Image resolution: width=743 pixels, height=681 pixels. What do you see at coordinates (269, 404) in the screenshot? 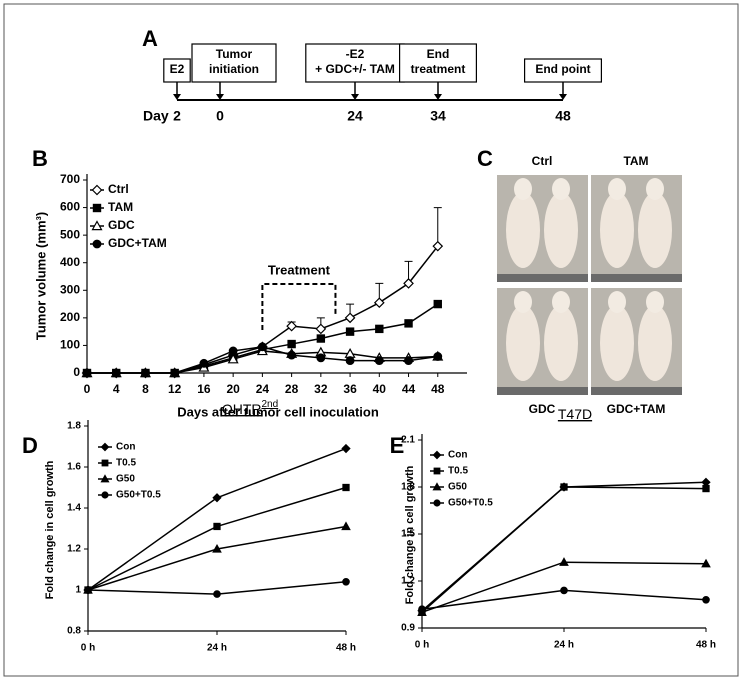
I see `chart-title-superscript: 2nd` at bounding box center [269, 404].